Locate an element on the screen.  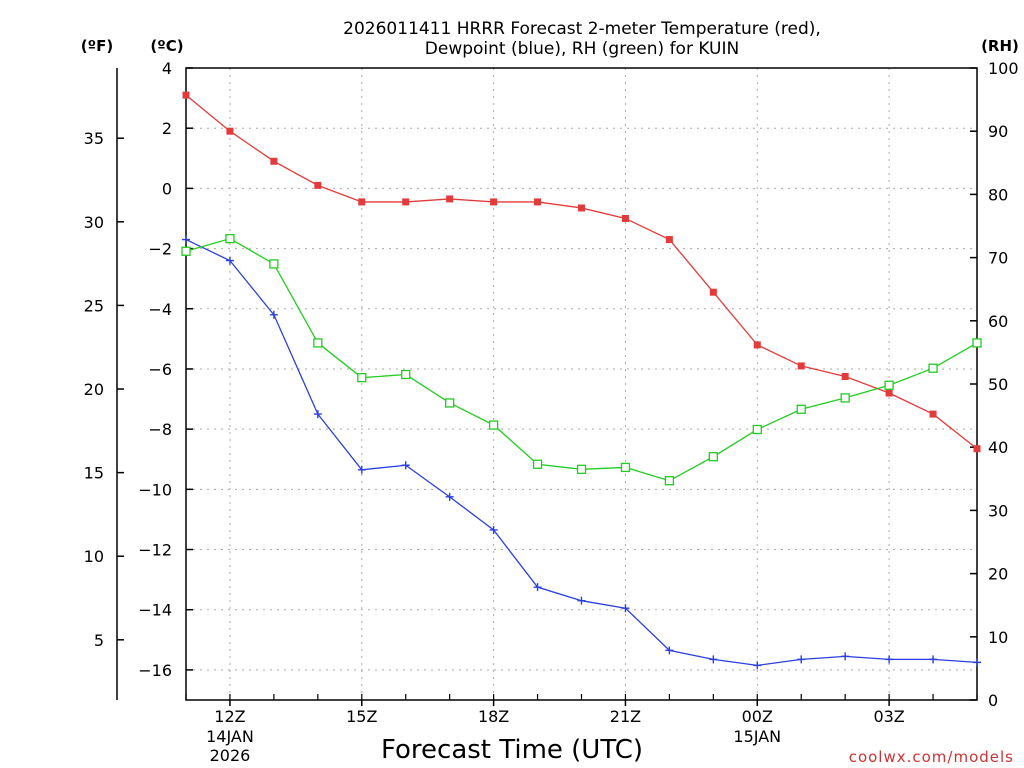
x-tick-label: 03Z is located at coordinates (888, 716).